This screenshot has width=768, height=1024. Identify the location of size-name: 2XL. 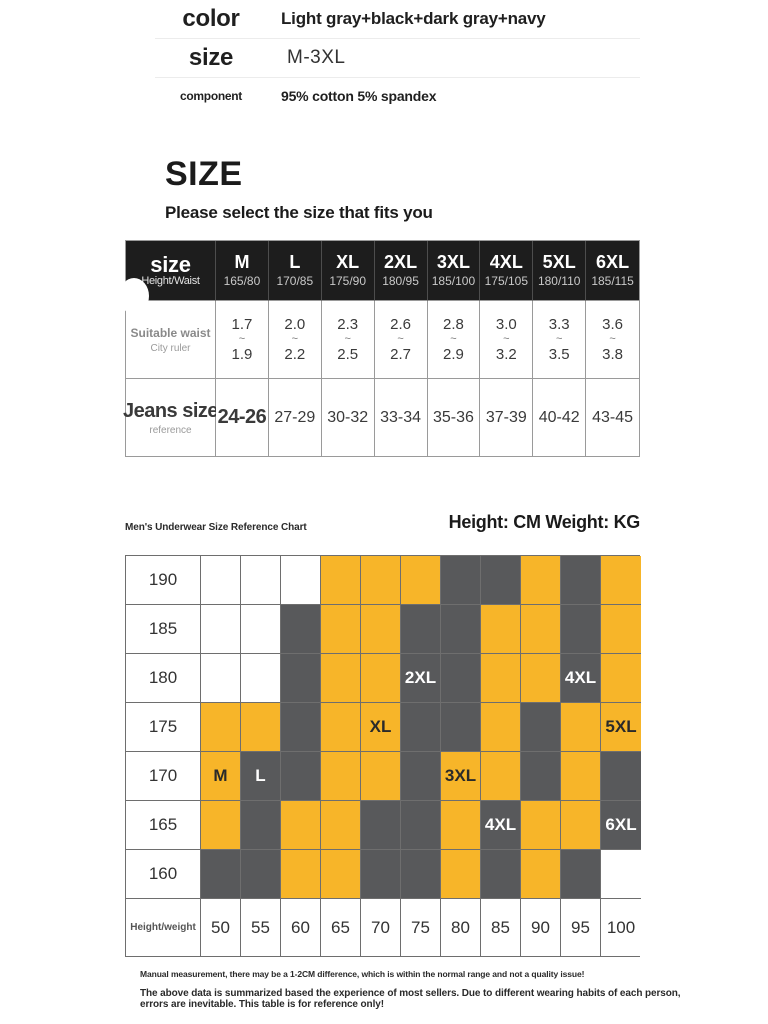
(401, 261).